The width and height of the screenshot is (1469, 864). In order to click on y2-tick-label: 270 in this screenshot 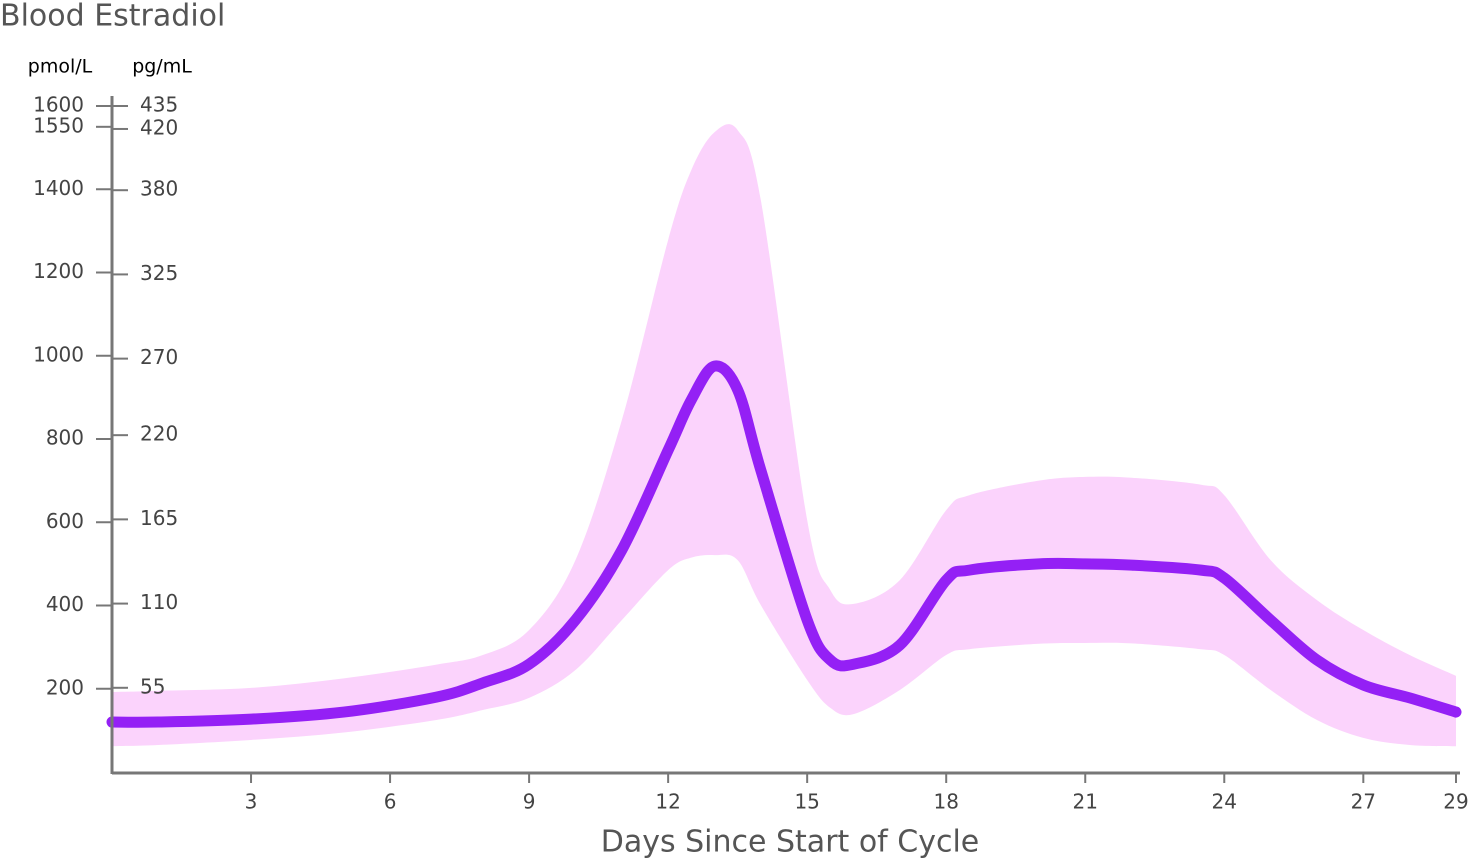, I will do `click(159, 357)`.